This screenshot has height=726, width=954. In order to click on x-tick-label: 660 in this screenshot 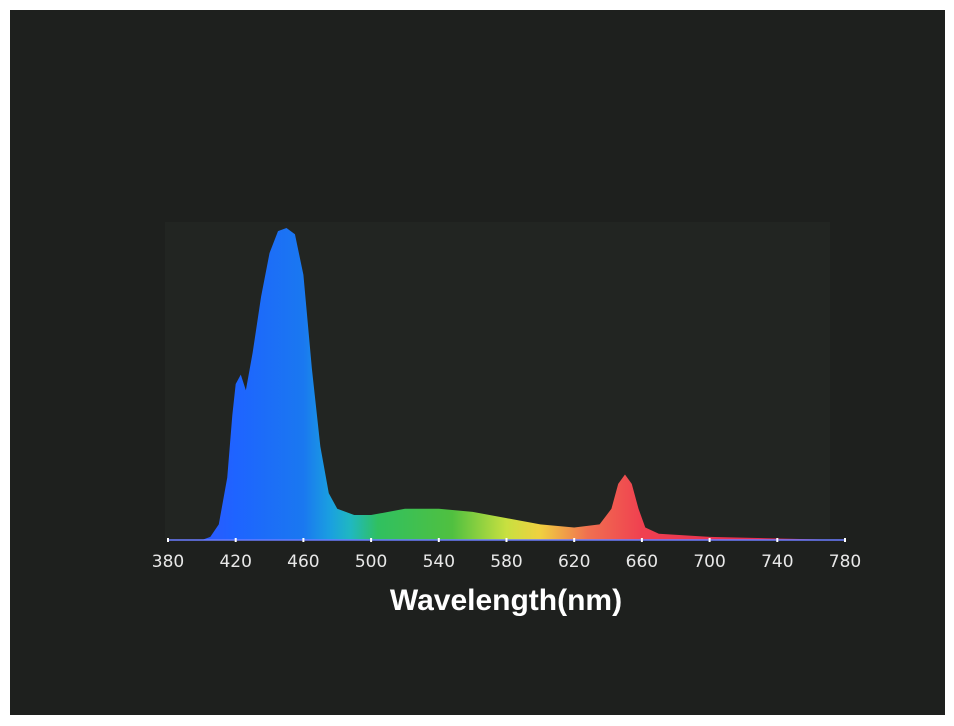, I will do `click(642, 562)`.